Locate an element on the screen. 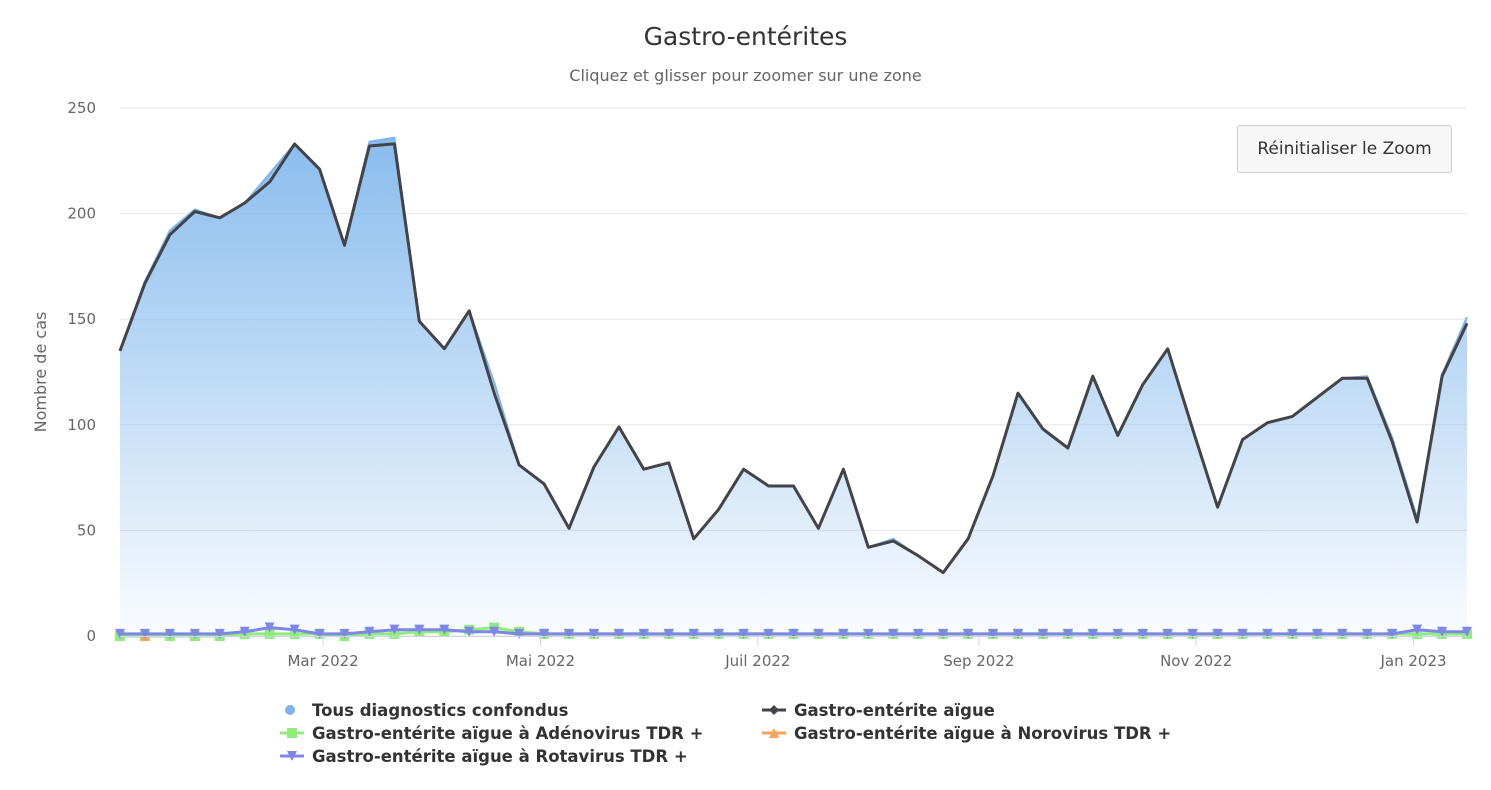 The height and width of the screenshot is (790, 1491). triangle-down-icon is located at coordinates (292, 756).